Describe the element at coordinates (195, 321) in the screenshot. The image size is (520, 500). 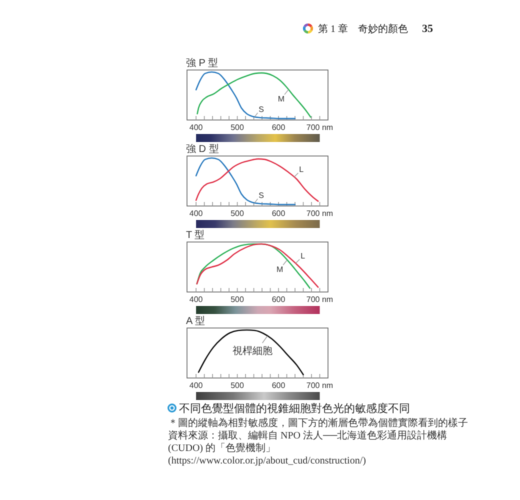
I see `chart-title: A 型` at that location.